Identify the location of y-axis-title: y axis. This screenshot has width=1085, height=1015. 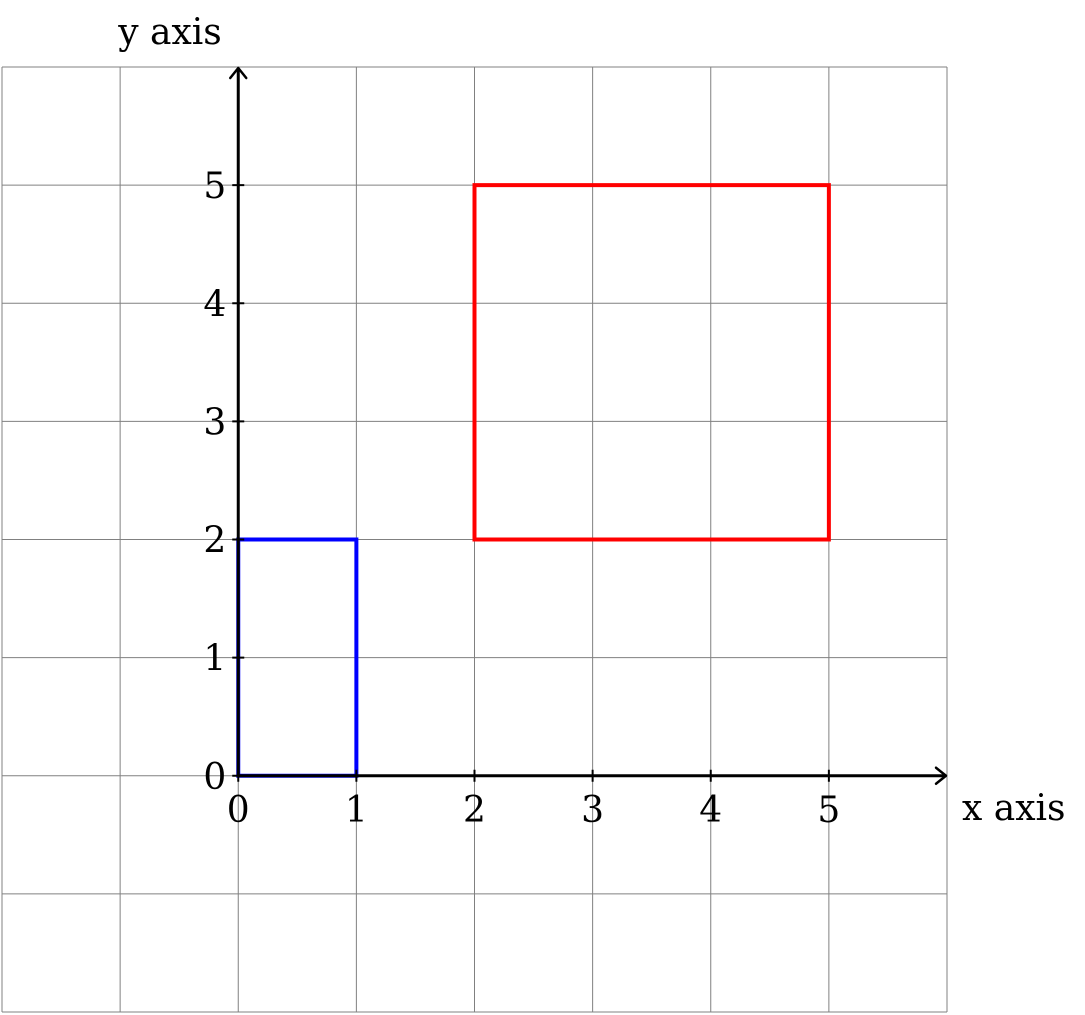
(169, 32).